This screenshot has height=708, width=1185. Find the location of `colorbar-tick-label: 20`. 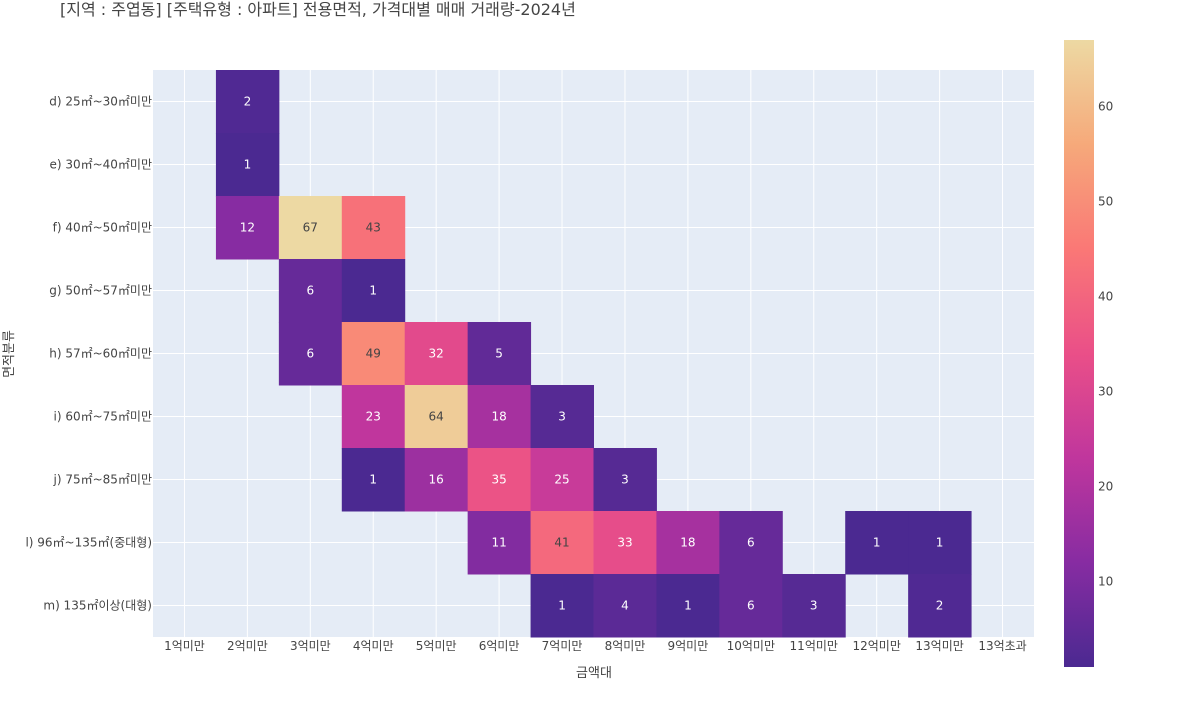

colorbar-tick-label: 20 is located at coordinates (1105, 487).